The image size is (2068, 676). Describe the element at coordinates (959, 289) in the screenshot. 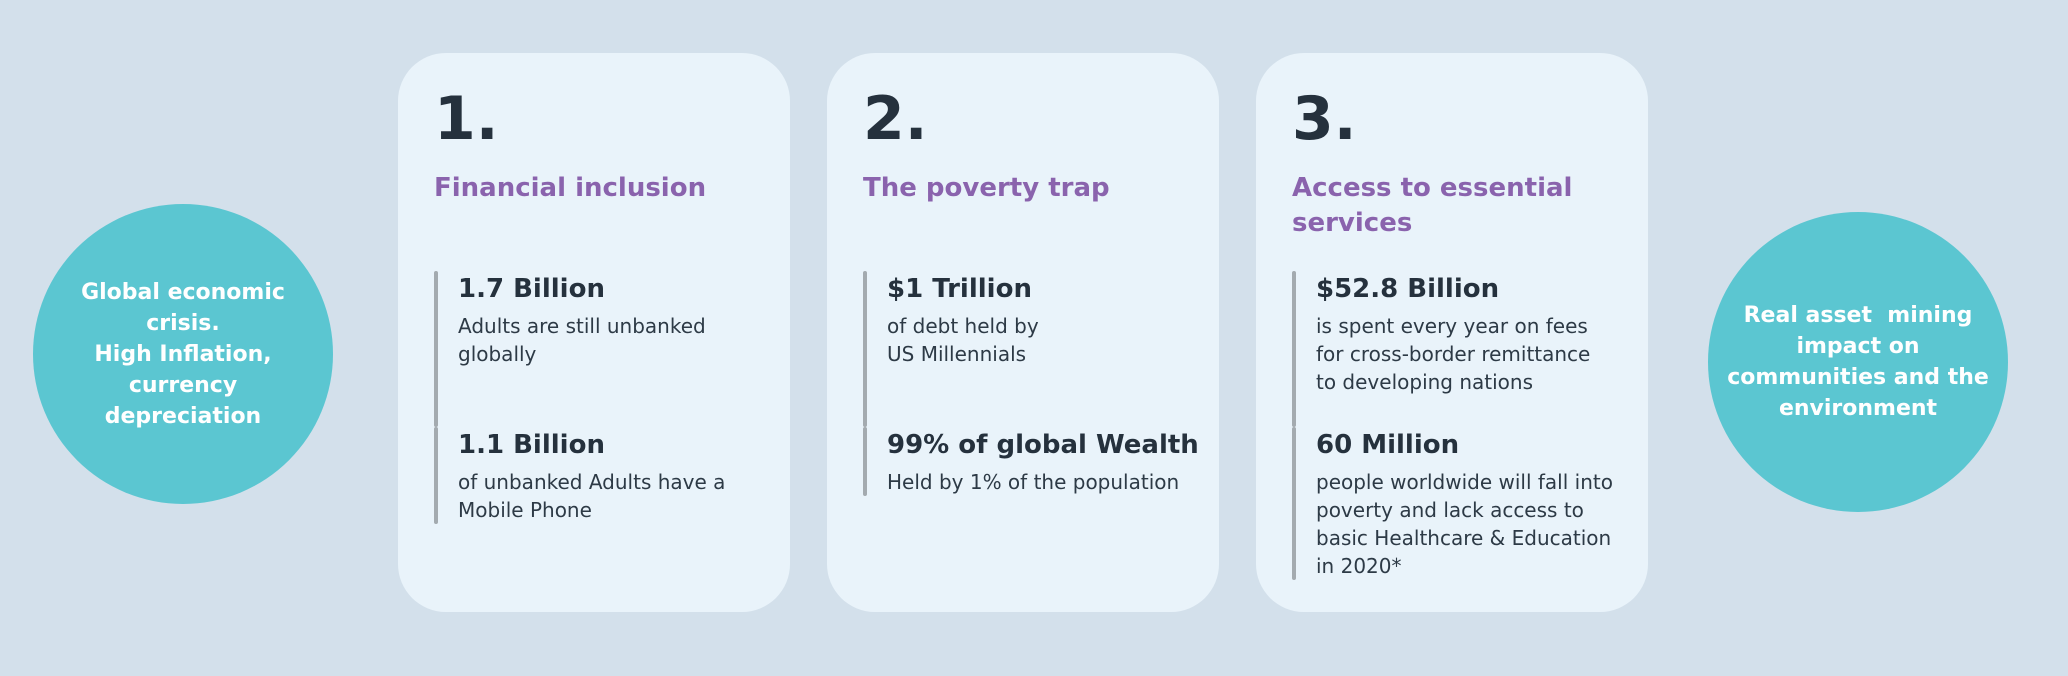

I see `stat-value: $1 Trillion` at that location.